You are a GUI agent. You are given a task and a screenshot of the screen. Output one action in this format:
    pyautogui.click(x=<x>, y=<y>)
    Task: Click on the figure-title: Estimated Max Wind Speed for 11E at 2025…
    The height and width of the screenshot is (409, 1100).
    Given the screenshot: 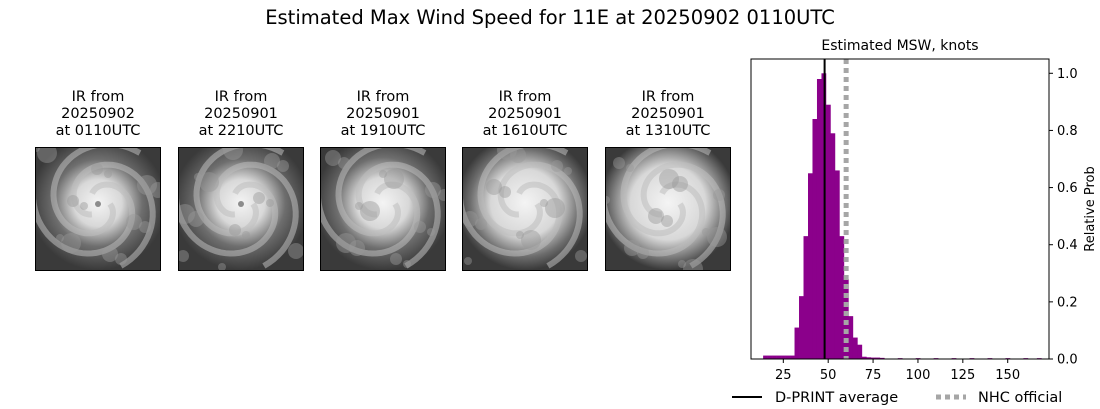 What is the action you would take?
    pyautogui.click(x=550, y=17)
    